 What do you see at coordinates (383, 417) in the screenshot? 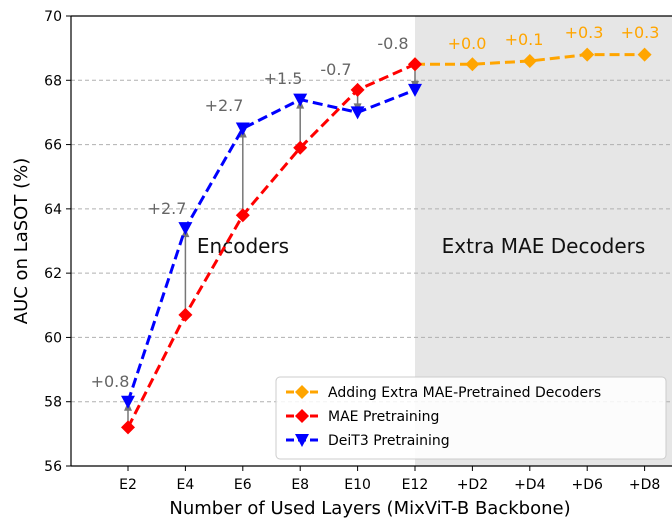
I see `legend-label: MAE Pretraining` at bounding box center [383, 417].